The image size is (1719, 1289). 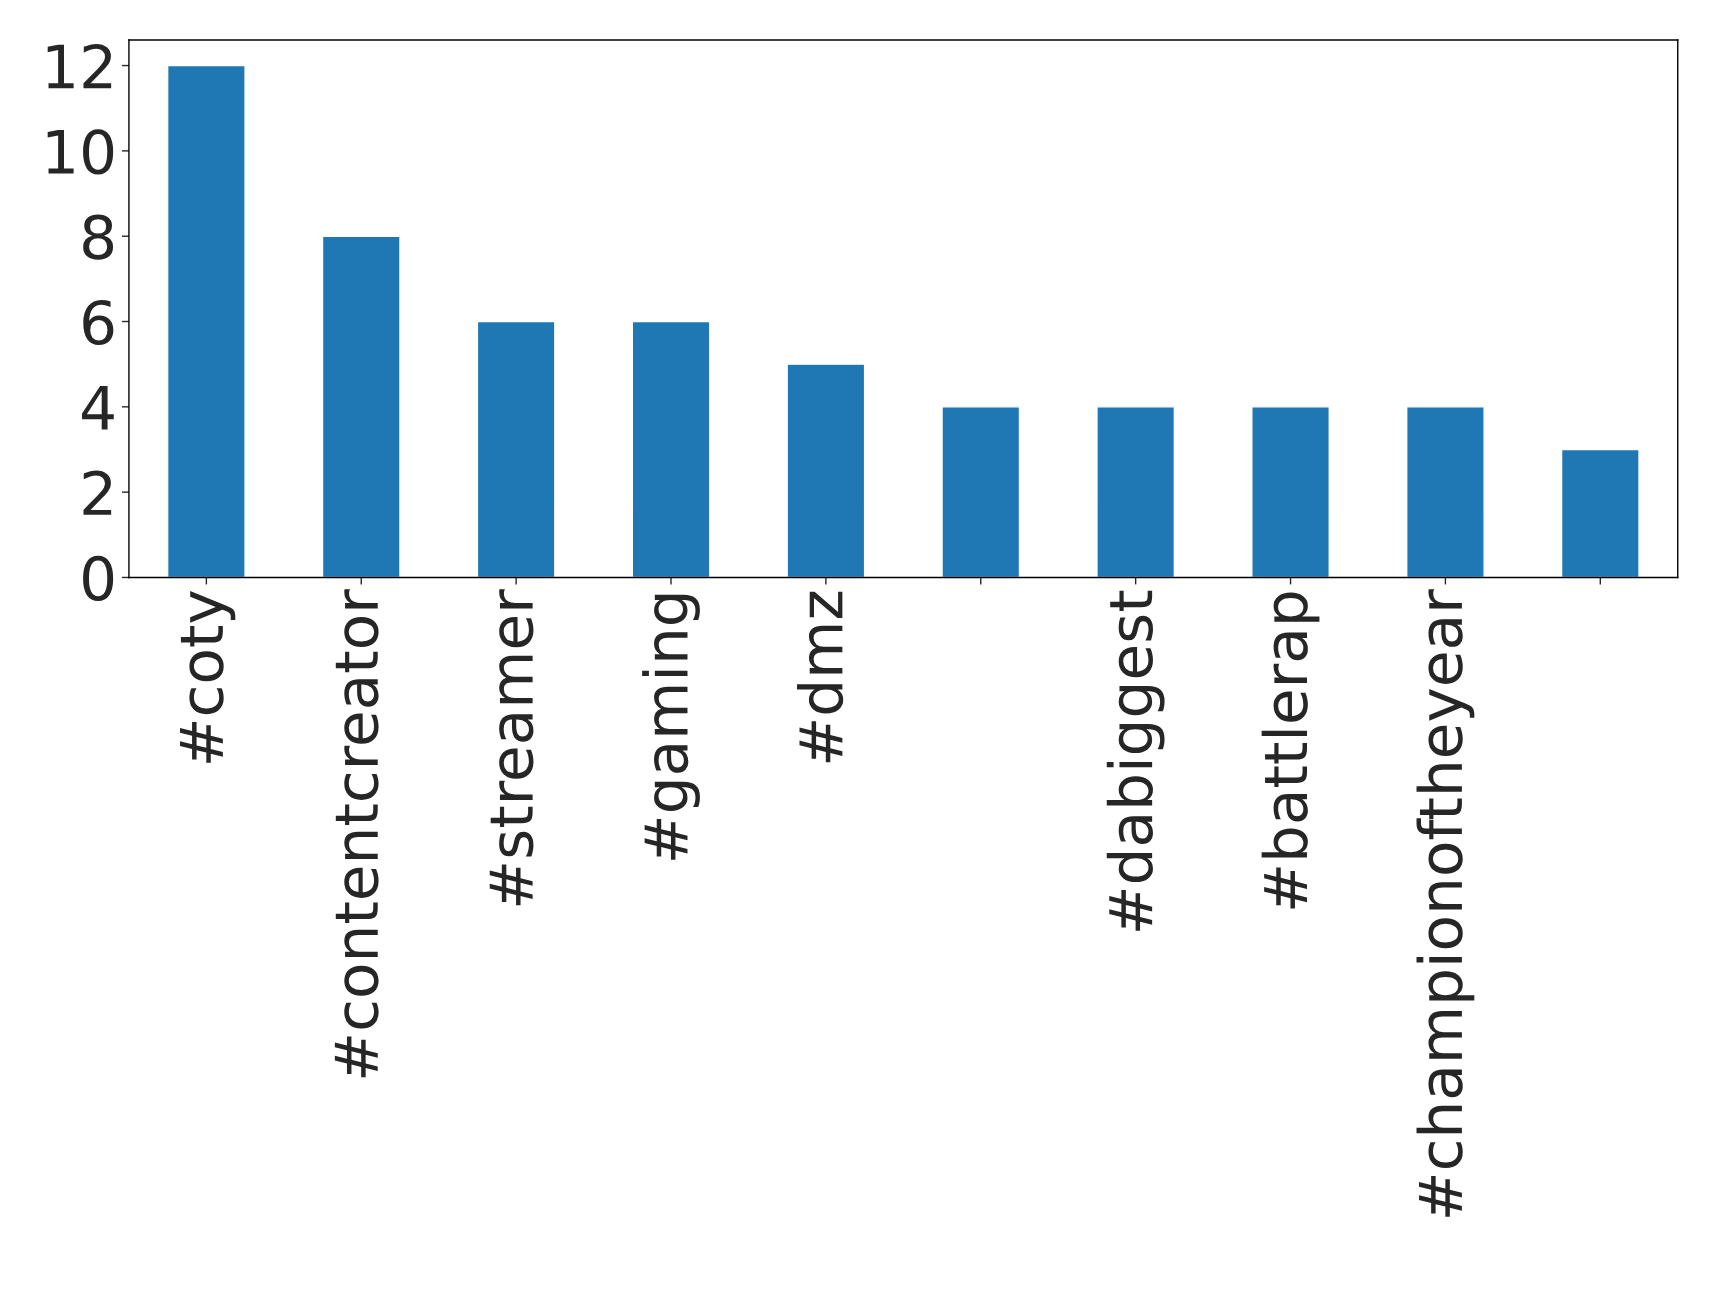 What do you see at coordinates (356, 833) in the screenshot?
I see `x-tick-label: #contentcreator` at bounding box center [356, 833].